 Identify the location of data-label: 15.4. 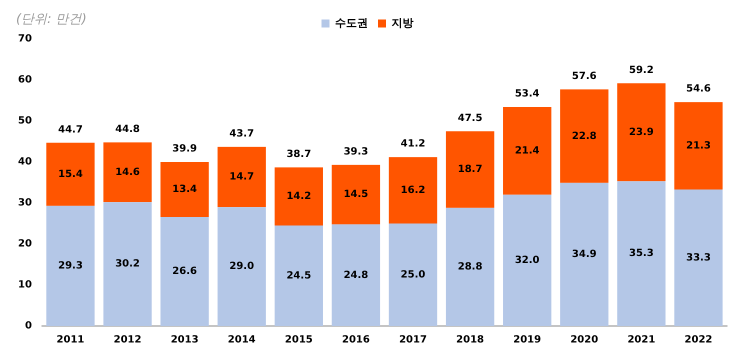
(70, 174).